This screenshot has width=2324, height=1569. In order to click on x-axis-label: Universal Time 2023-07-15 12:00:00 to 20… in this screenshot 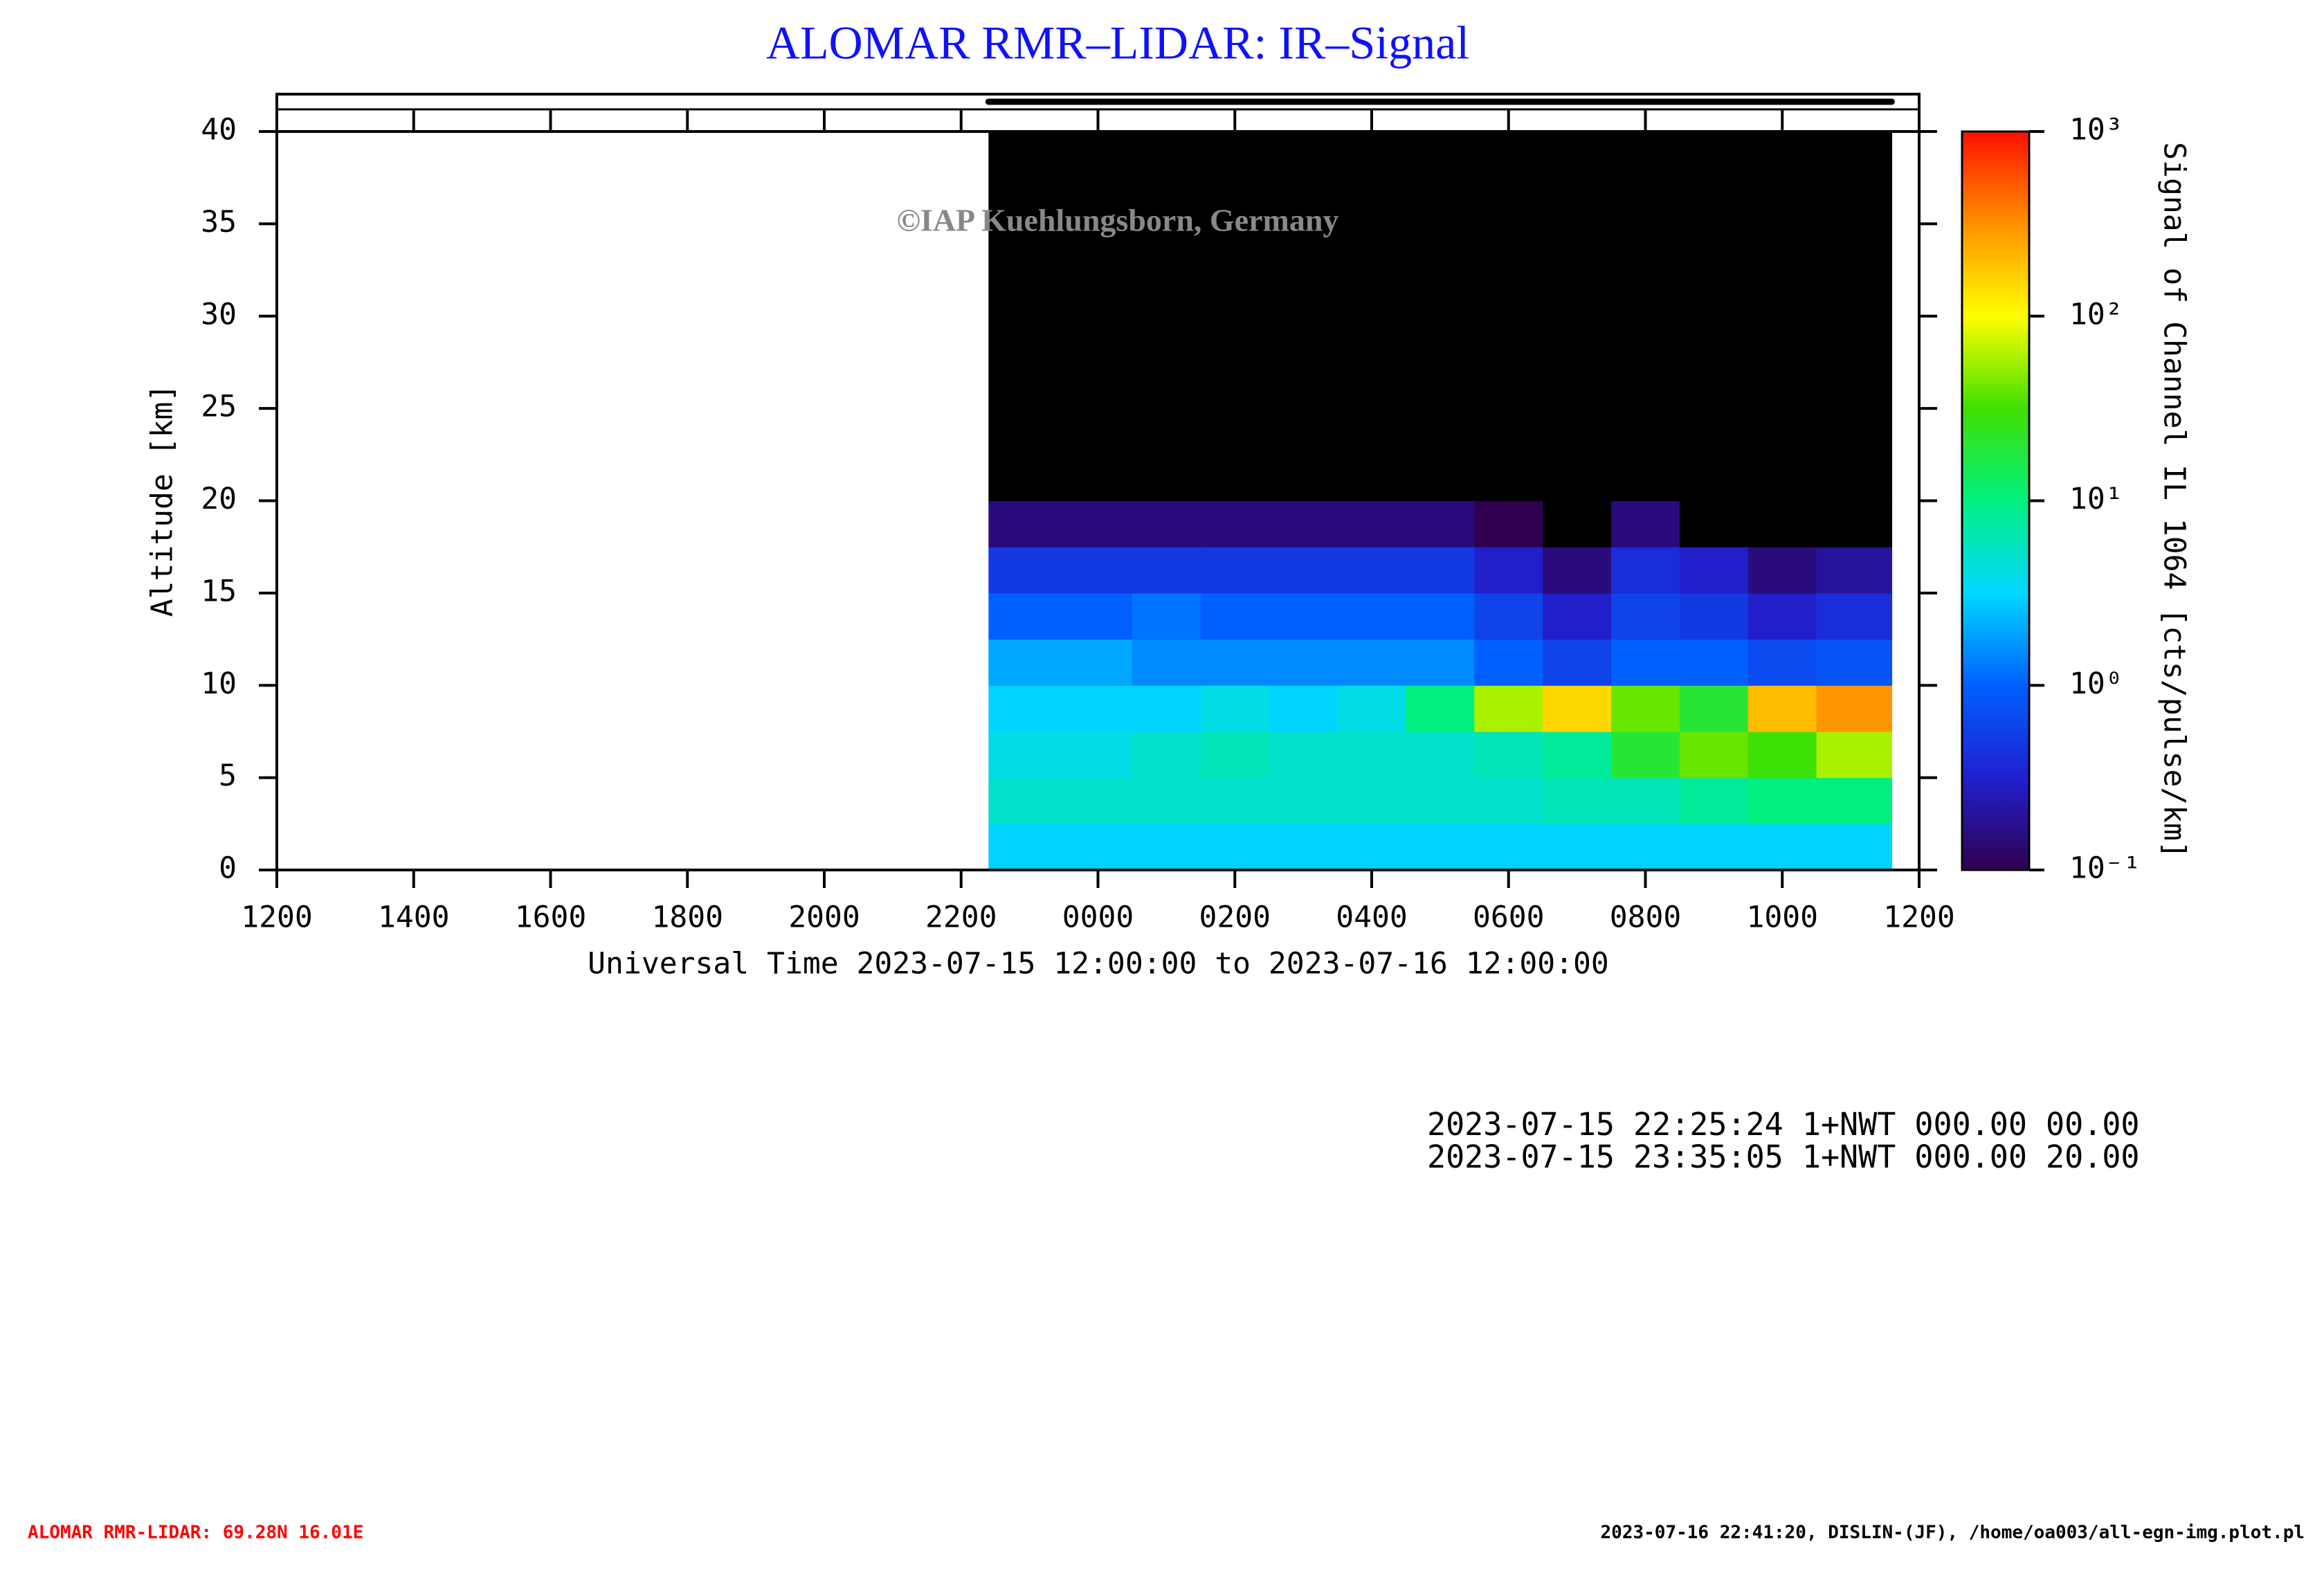, I will do `click(1098, 964)`.